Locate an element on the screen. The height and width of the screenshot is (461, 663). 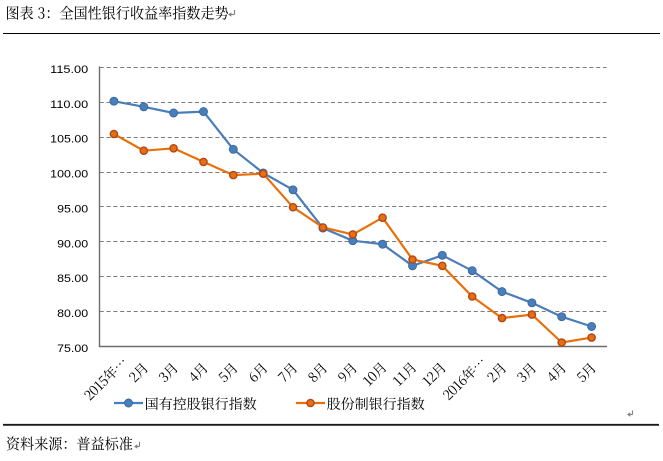
svg-text: 85.00 is located at coordinates (72, 279).